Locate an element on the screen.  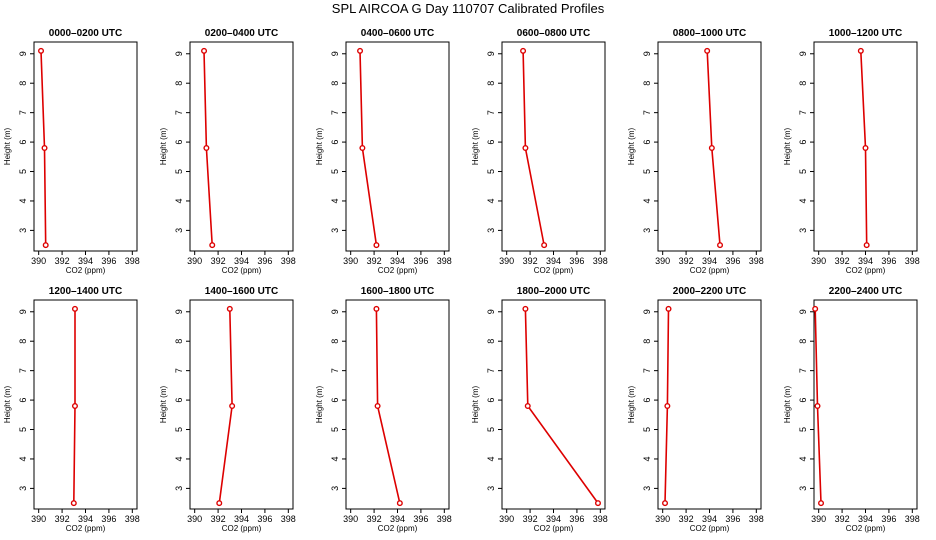
panel-title: 1200–1400 UTC is located at coordinates (85, 291).